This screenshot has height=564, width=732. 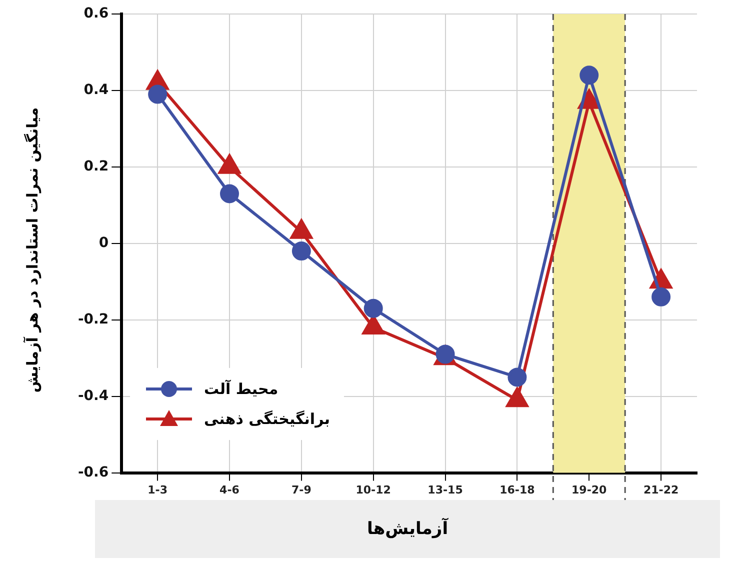 What do you see at coordinates (373, 489) in the screenshot?
I see `x-tick-label: 10-12` at bounding box center [373, 489].